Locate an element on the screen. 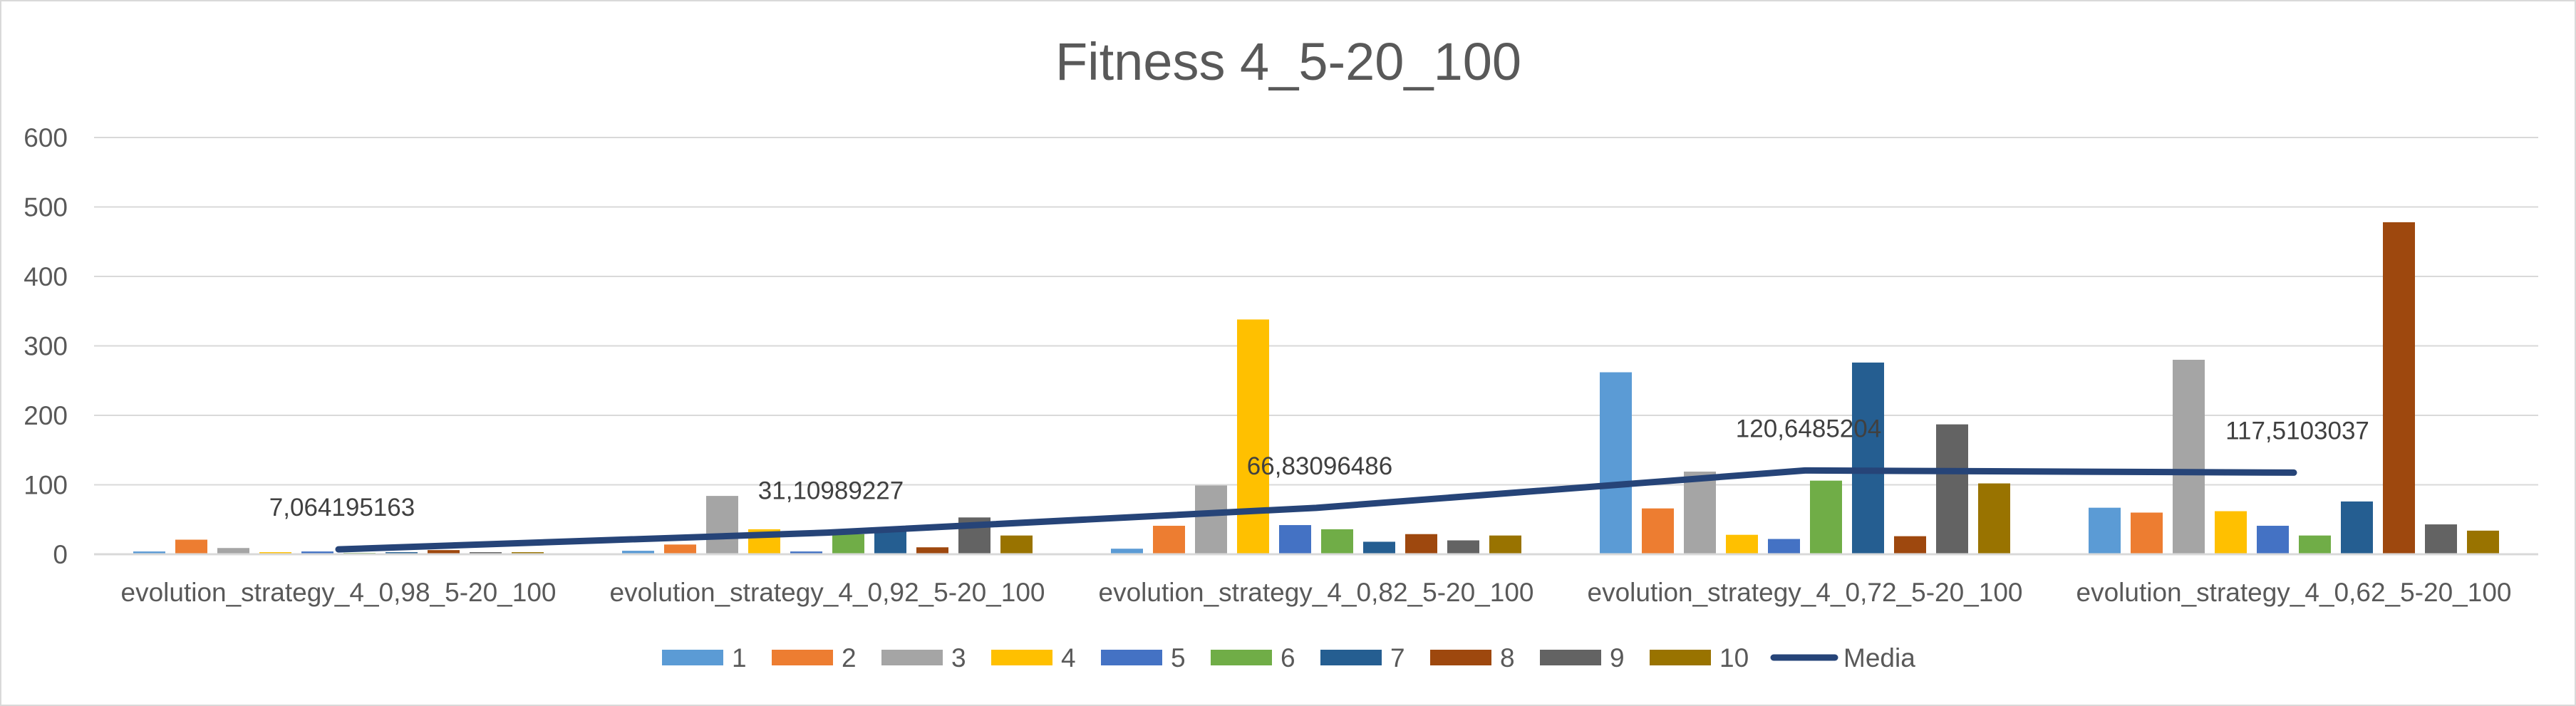 The width and height of the screenshot is (2576, 706). legend-item-5: 5 is located at coordinates (1144, 658).